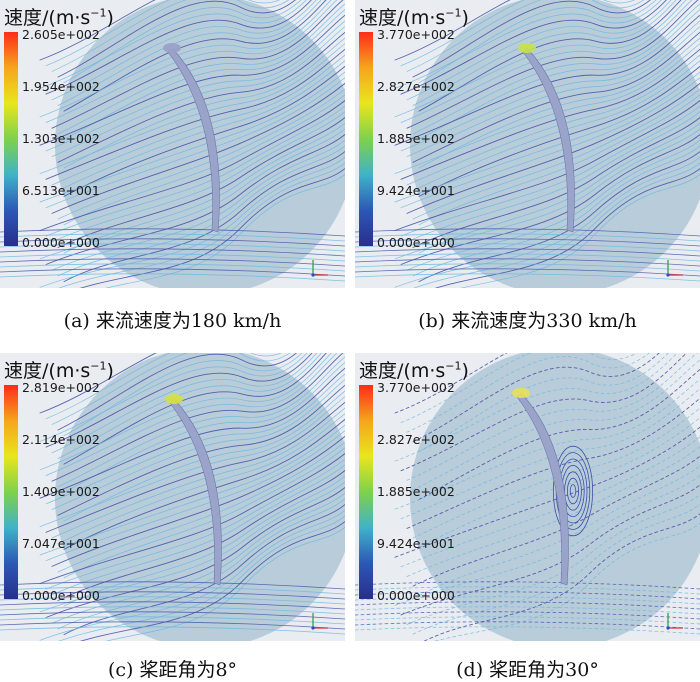 The image size is (700, 682). Describe the element at coordinates (193, 140) in the screenshot. I see `blade` at that location.